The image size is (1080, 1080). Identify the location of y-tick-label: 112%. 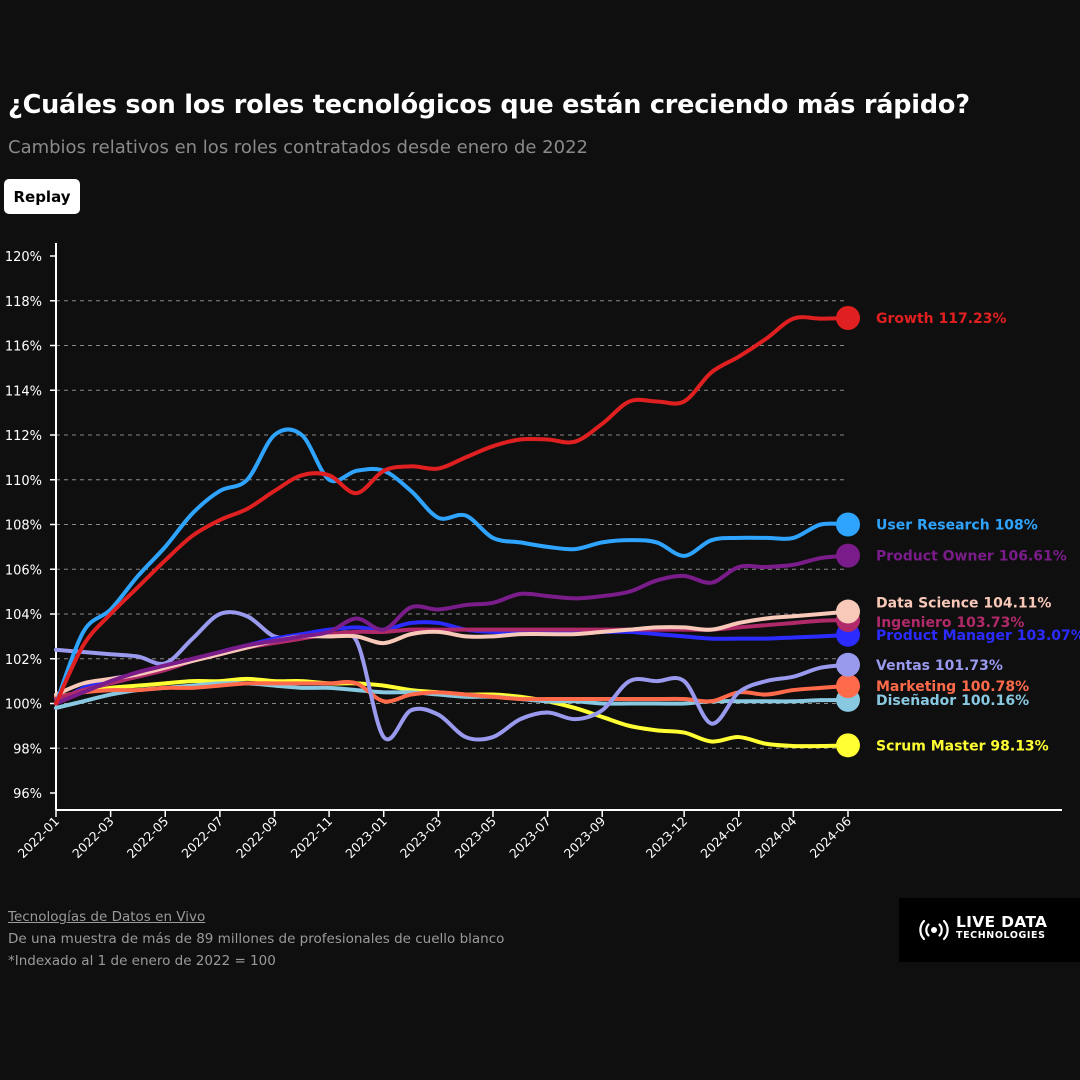
(23, 436).